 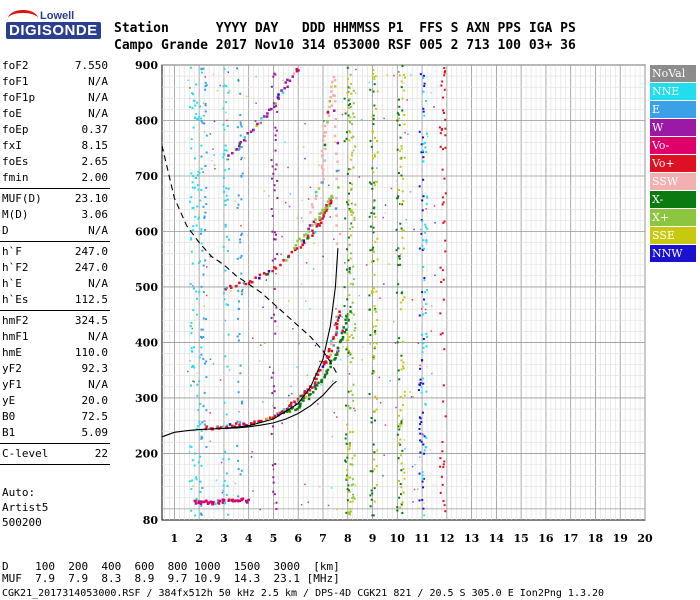 What do you see at coordinates (570, 538) in the screenshot?
I see `x-tick-label: 17` at bounding box center [570, 538].